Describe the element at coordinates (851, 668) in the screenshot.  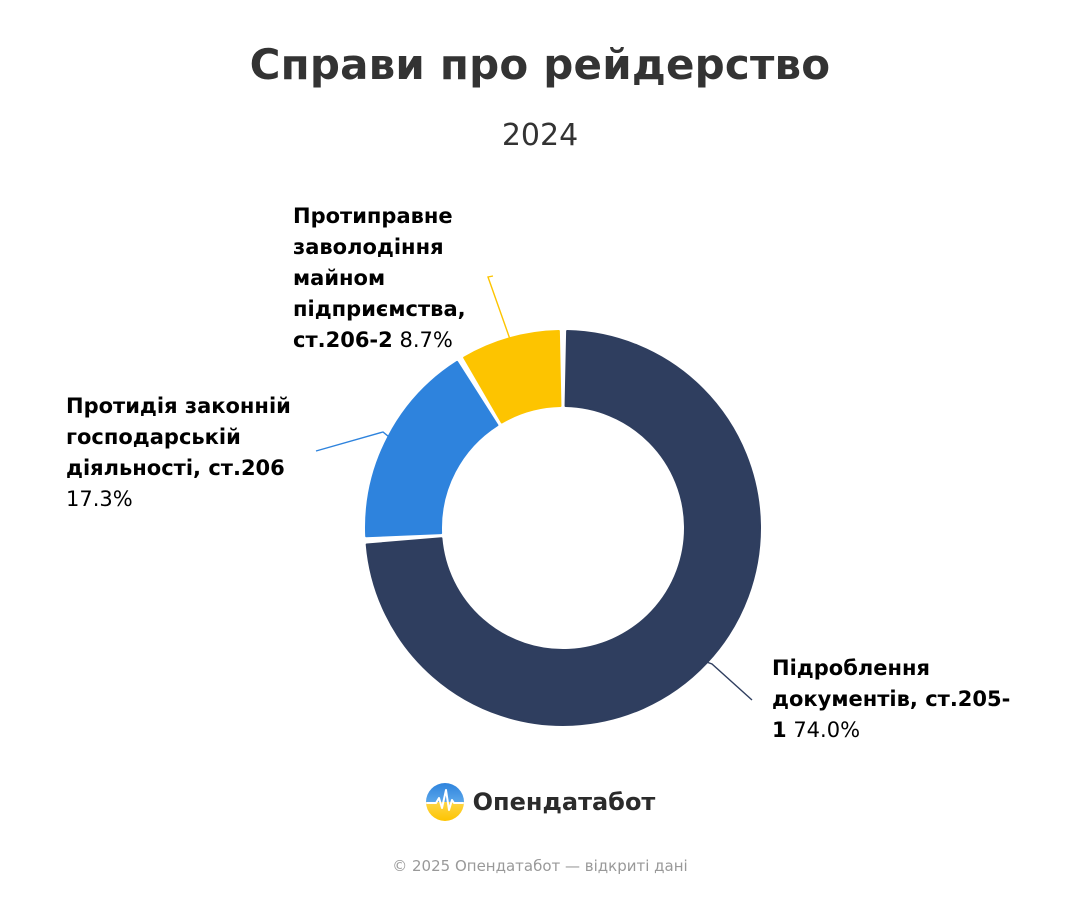
I see `slice-label-name: Підроблення` at that location.